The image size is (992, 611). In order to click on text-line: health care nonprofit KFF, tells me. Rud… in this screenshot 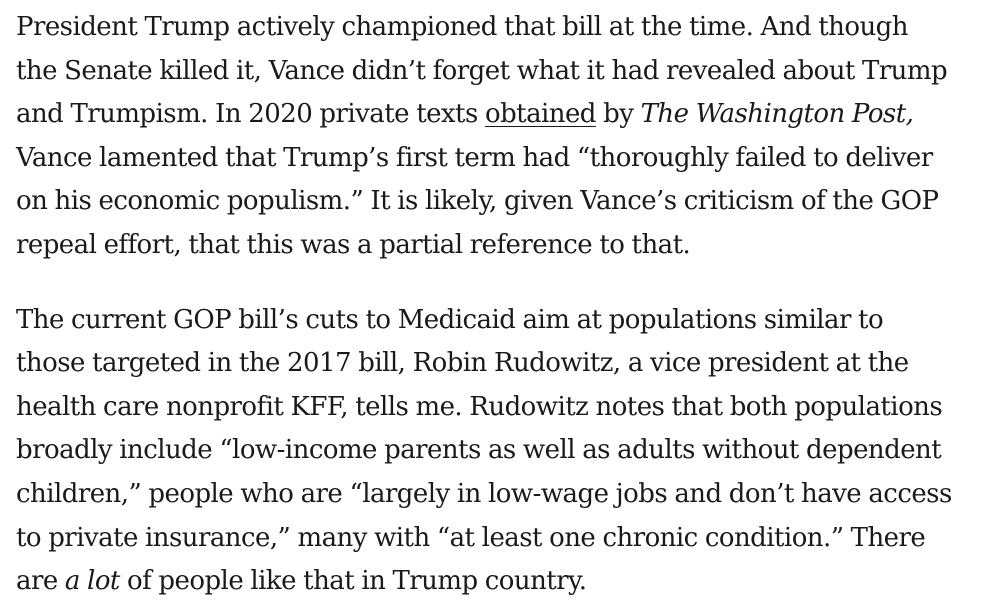, I will do `click(479, 406)`.